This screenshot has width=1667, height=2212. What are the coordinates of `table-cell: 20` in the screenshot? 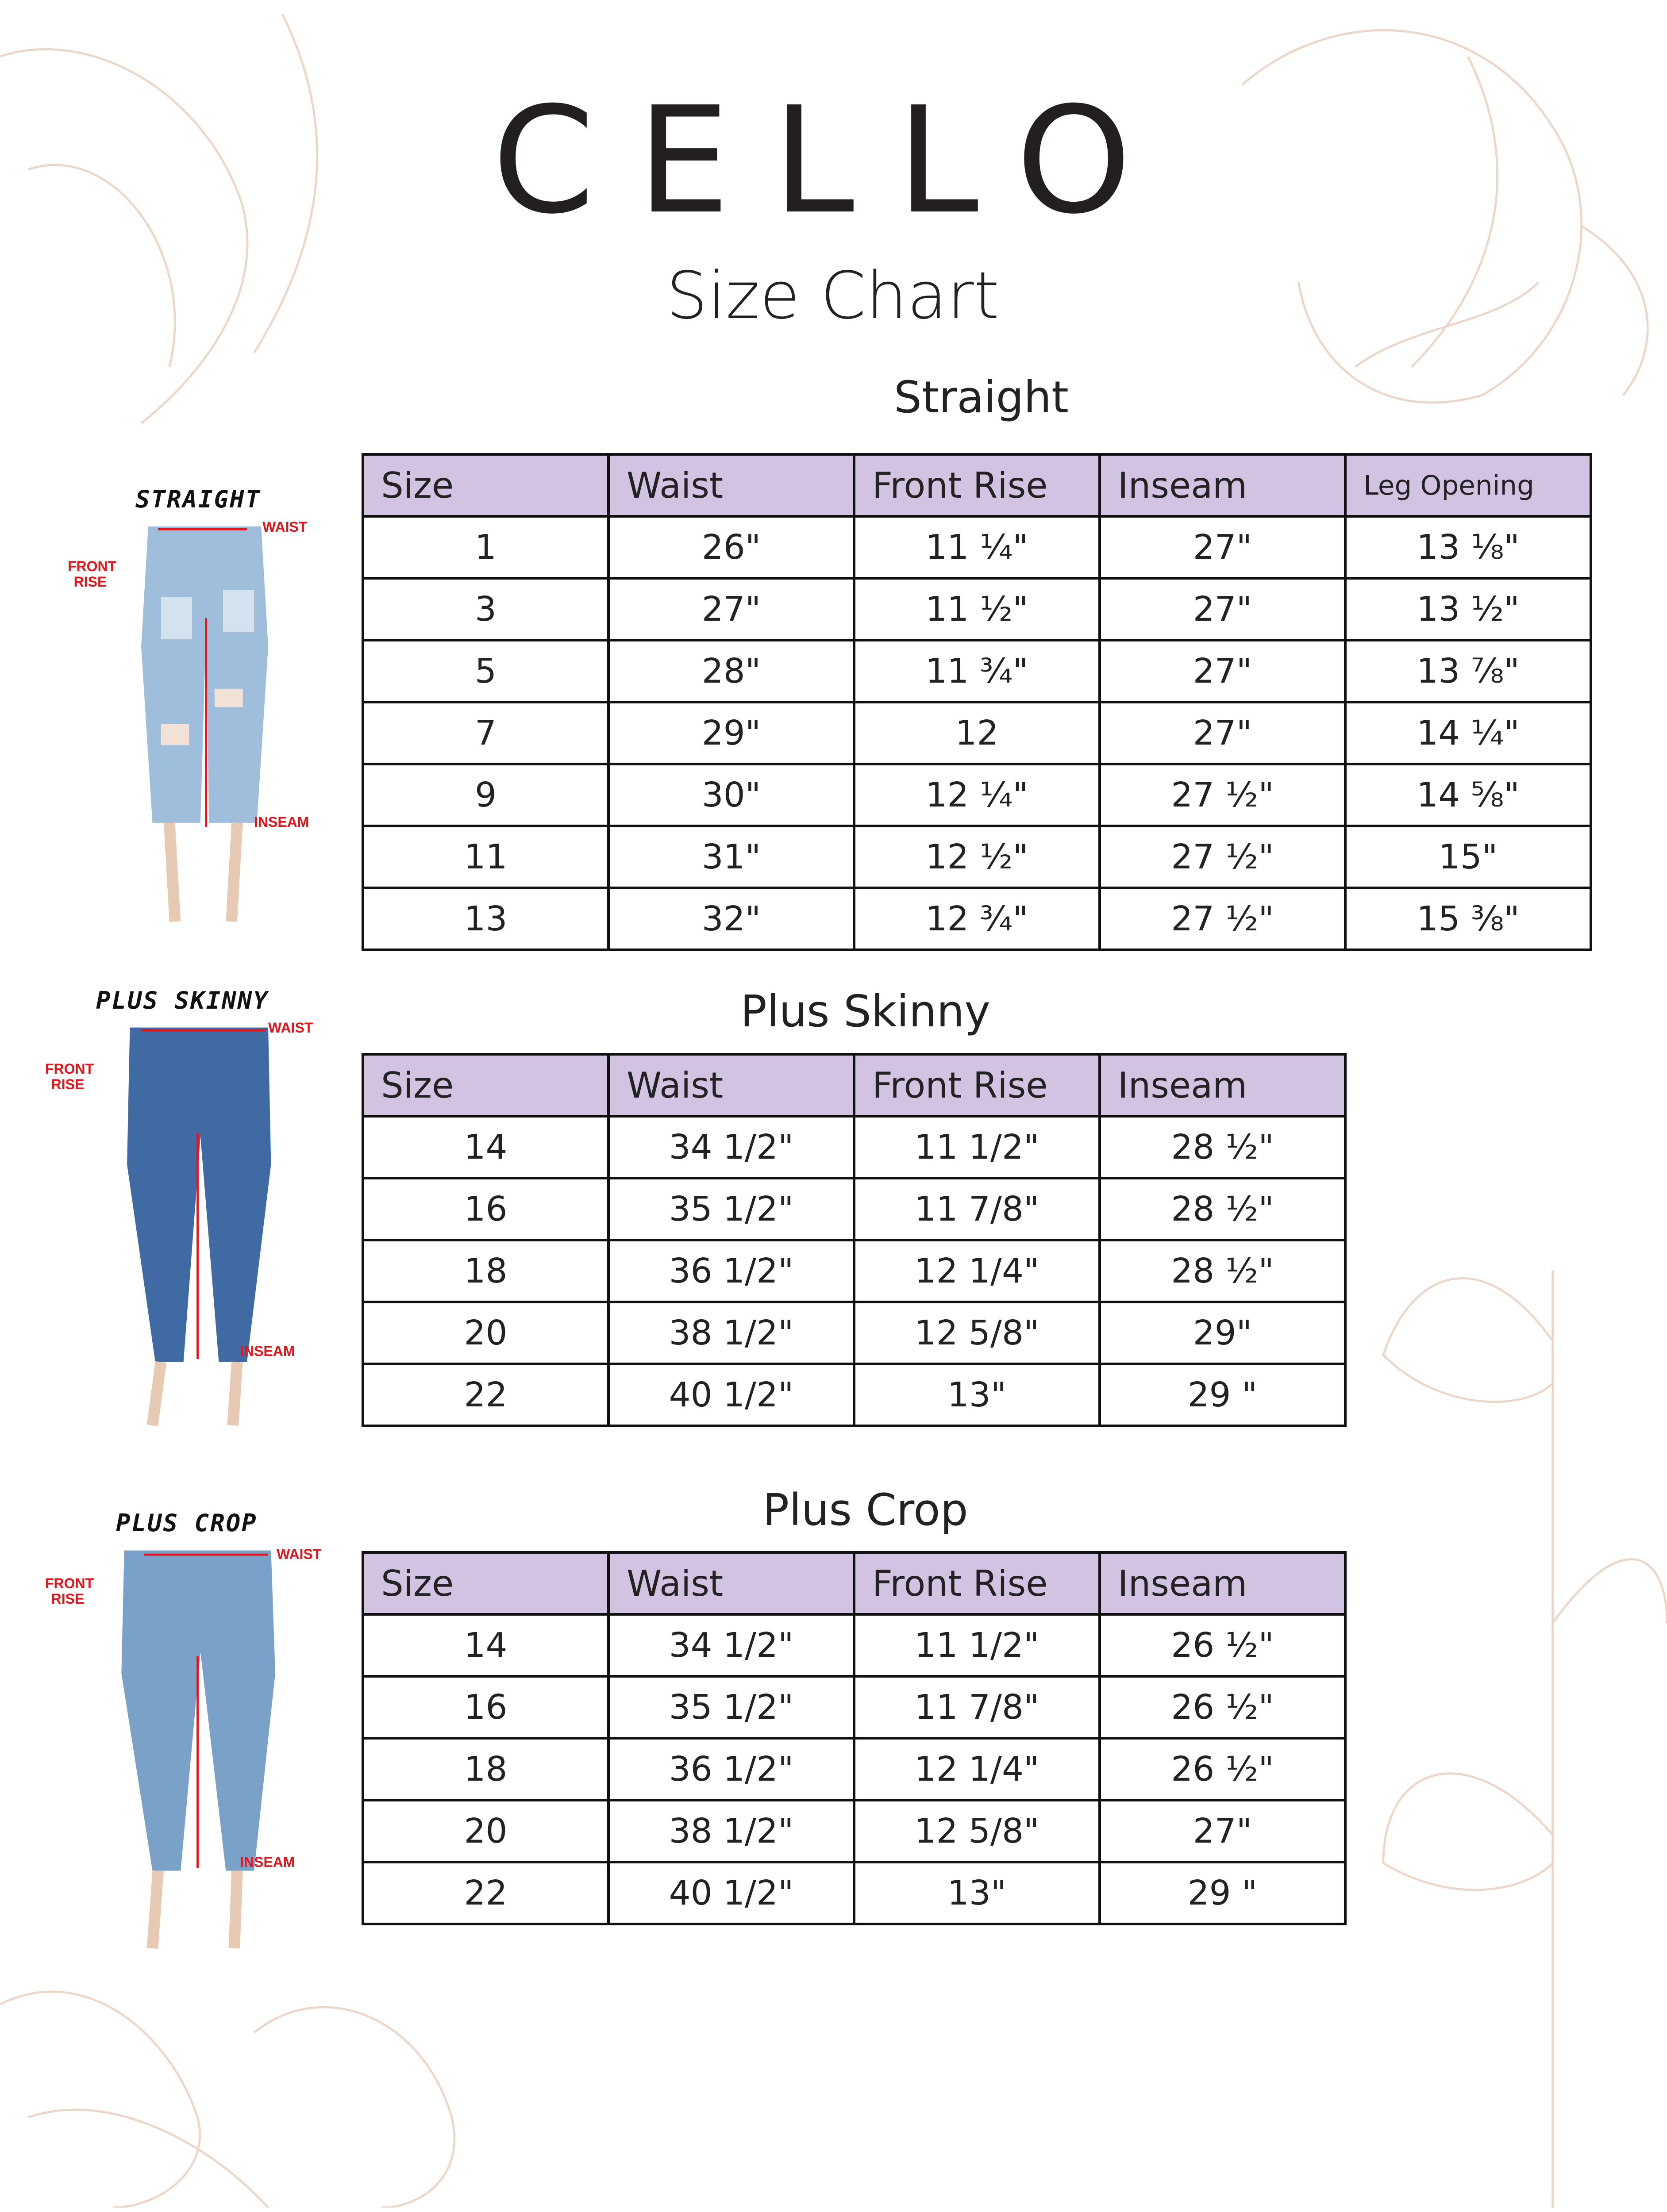 It's located at (486, 1831).